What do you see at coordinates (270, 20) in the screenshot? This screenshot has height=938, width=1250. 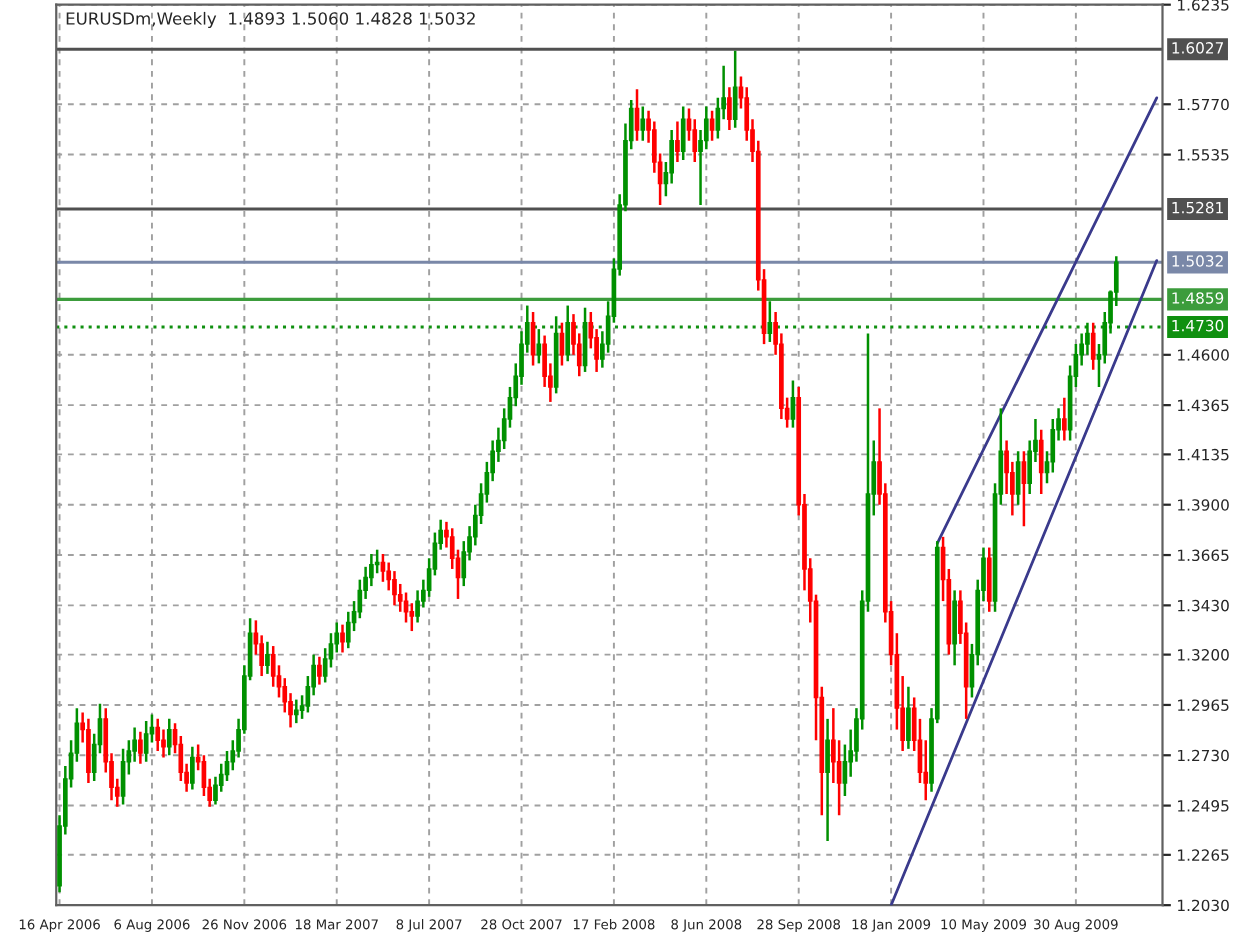 I see `chart-title: EURUSDm,Weekly 1.4893 1.5060 1.4828 1.5032` at bounding box center [270, 20].